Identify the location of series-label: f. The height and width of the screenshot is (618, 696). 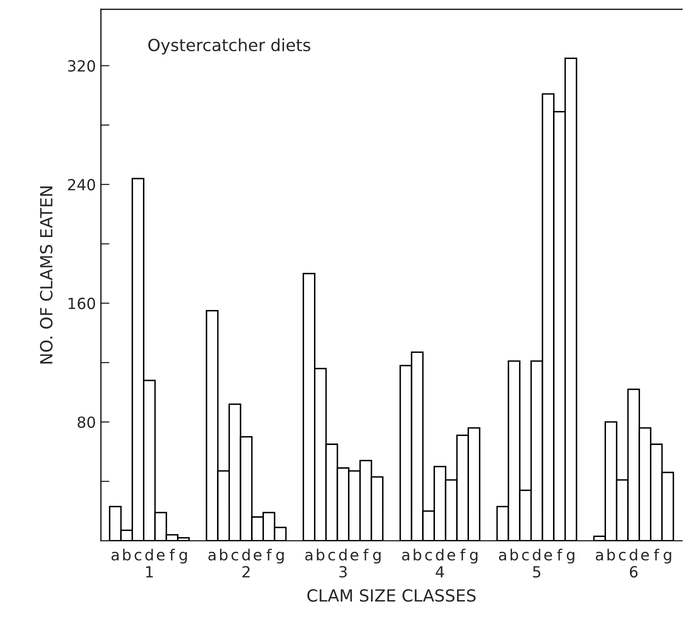
(173, 554).